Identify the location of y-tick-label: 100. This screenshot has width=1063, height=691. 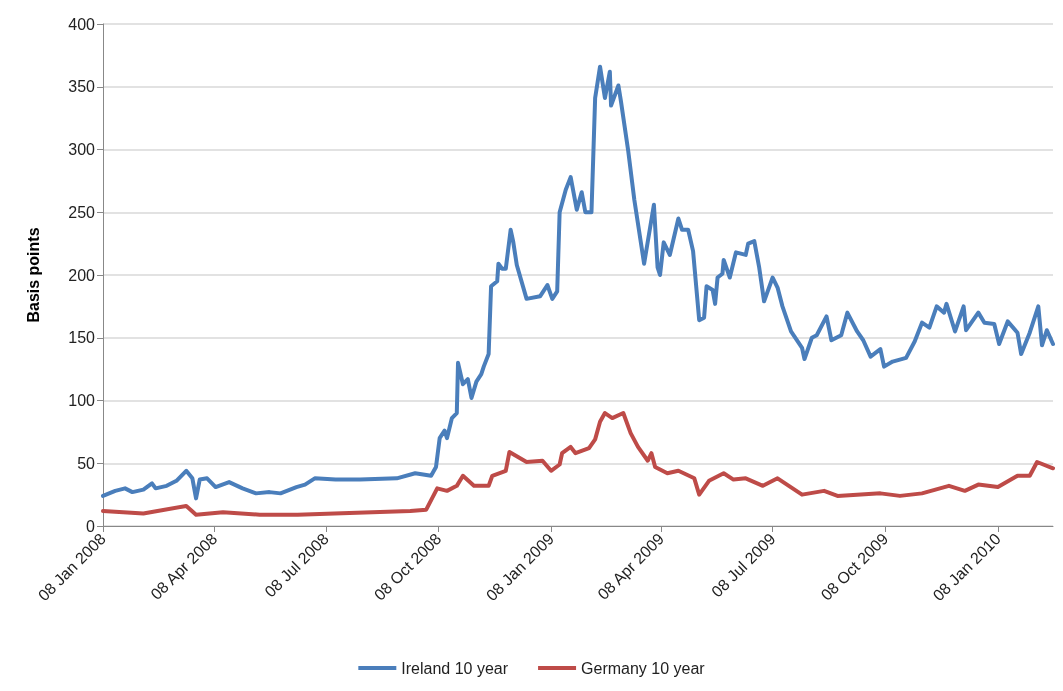
(82, 400).